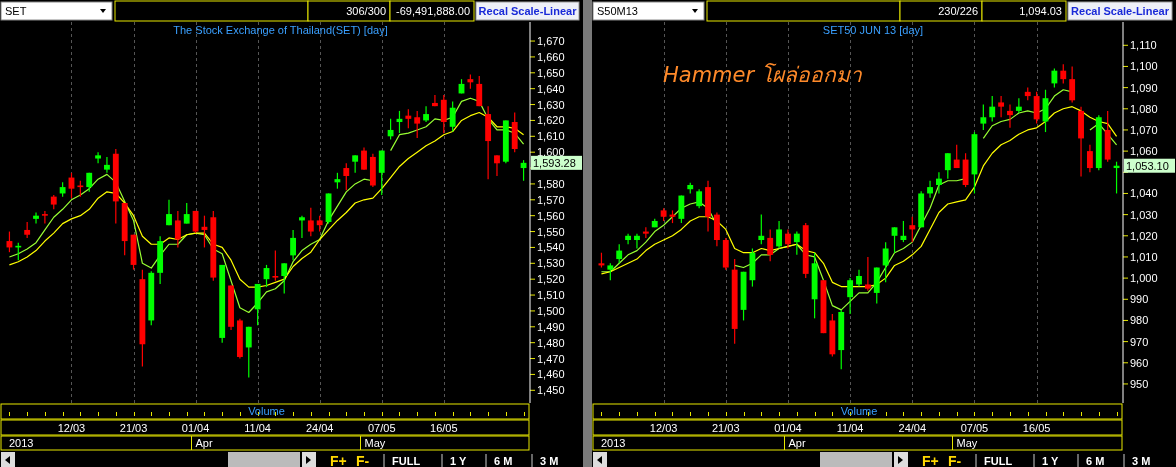  What do you see at coordinates (1144, 235) in the screenshot?
I see `y-tick-label: 1,020` at bounding box center [1144, 235].